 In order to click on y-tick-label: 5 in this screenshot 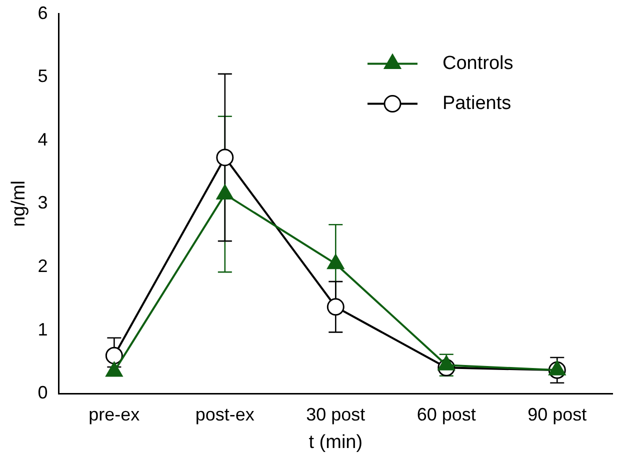, I will do `click(43, 76)`.